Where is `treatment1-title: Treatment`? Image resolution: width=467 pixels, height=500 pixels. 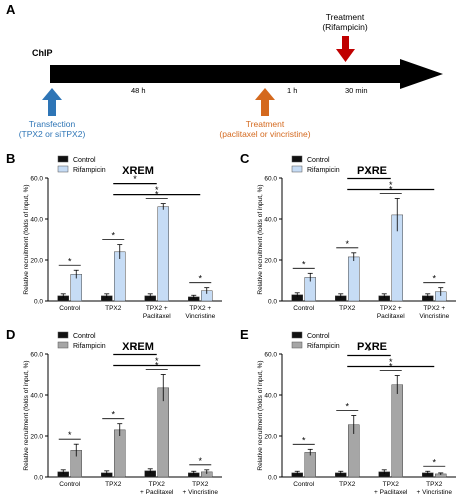
treatment1-title: Treatment is located at coordinates (265, 124).